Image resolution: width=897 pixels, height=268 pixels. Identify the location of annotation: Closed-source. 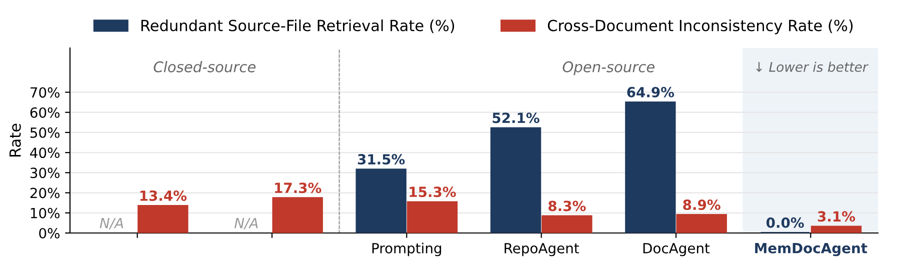
(205, 66).